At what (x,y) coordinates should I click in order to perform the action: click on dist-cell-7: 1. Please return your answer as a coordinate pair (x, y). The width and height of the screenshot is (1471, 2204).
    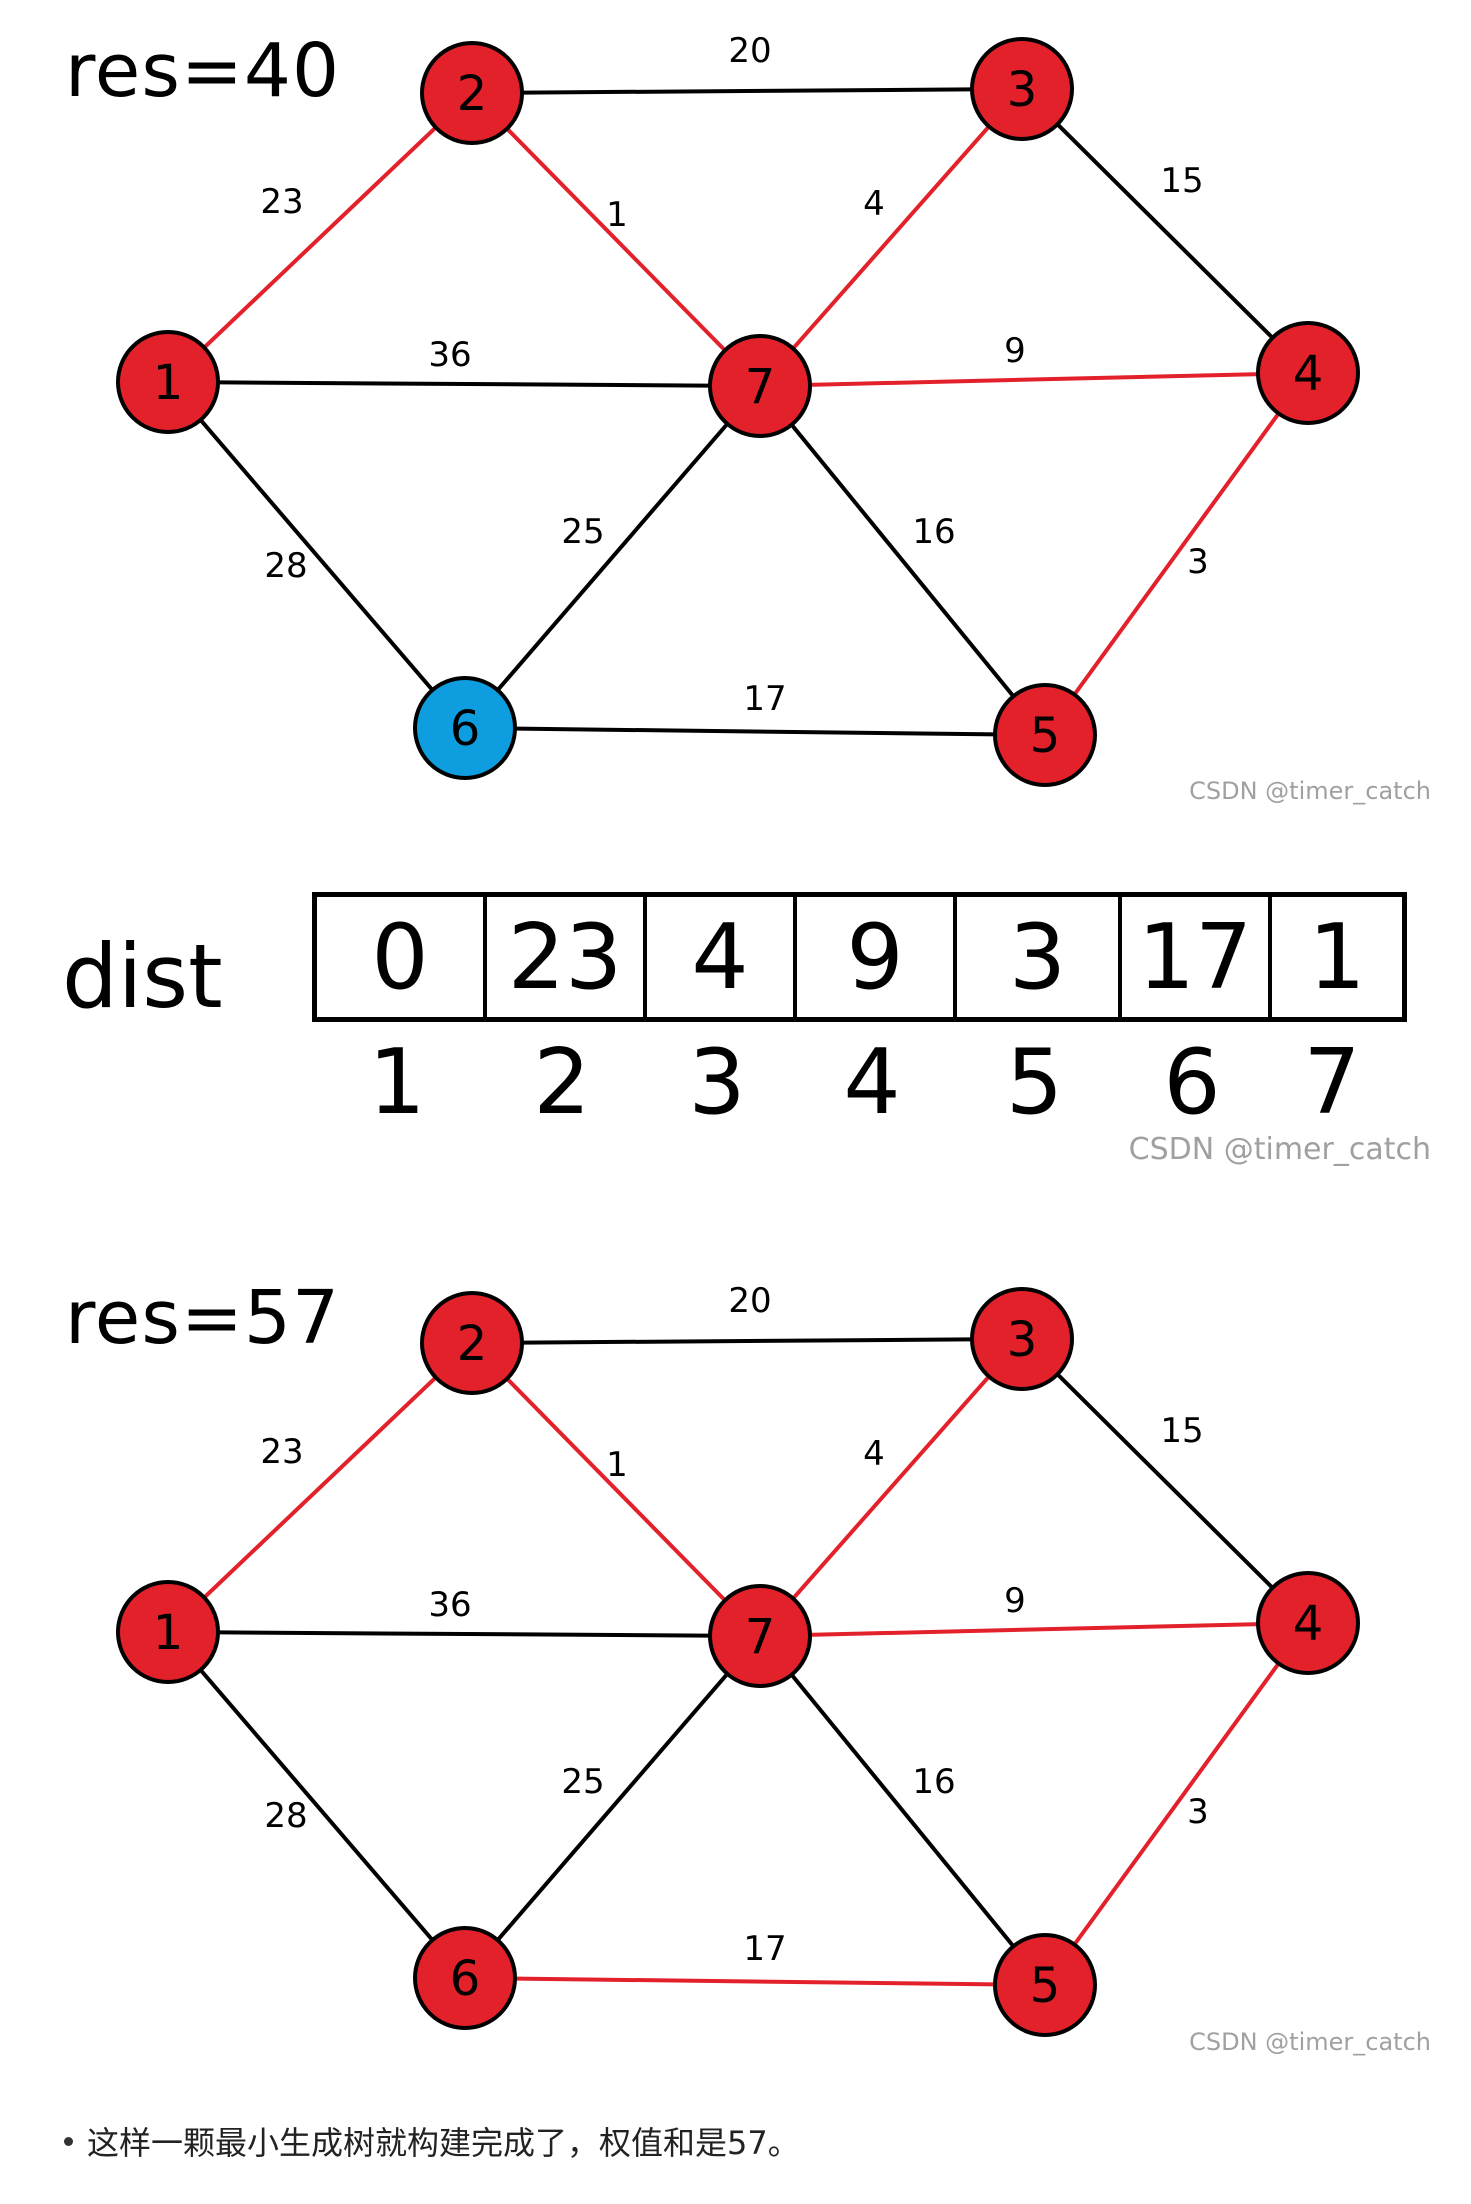
    Looking at the image, I should click on (1337, 957).